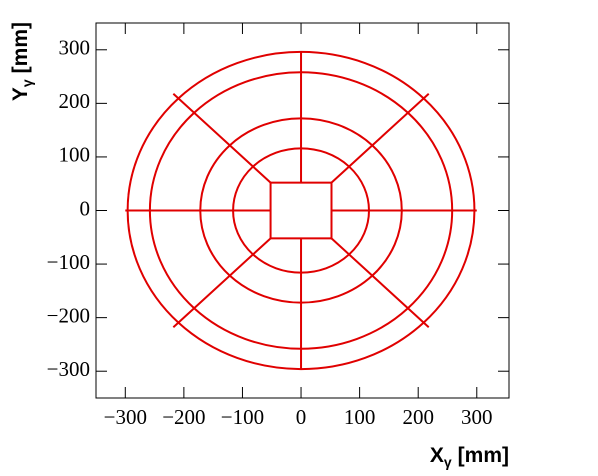 The image size is (598, 476). What do you see at coordinates (85, 208) in the screenshot?
I see `y-tick-label: 0` at bounding box center [85, 208].